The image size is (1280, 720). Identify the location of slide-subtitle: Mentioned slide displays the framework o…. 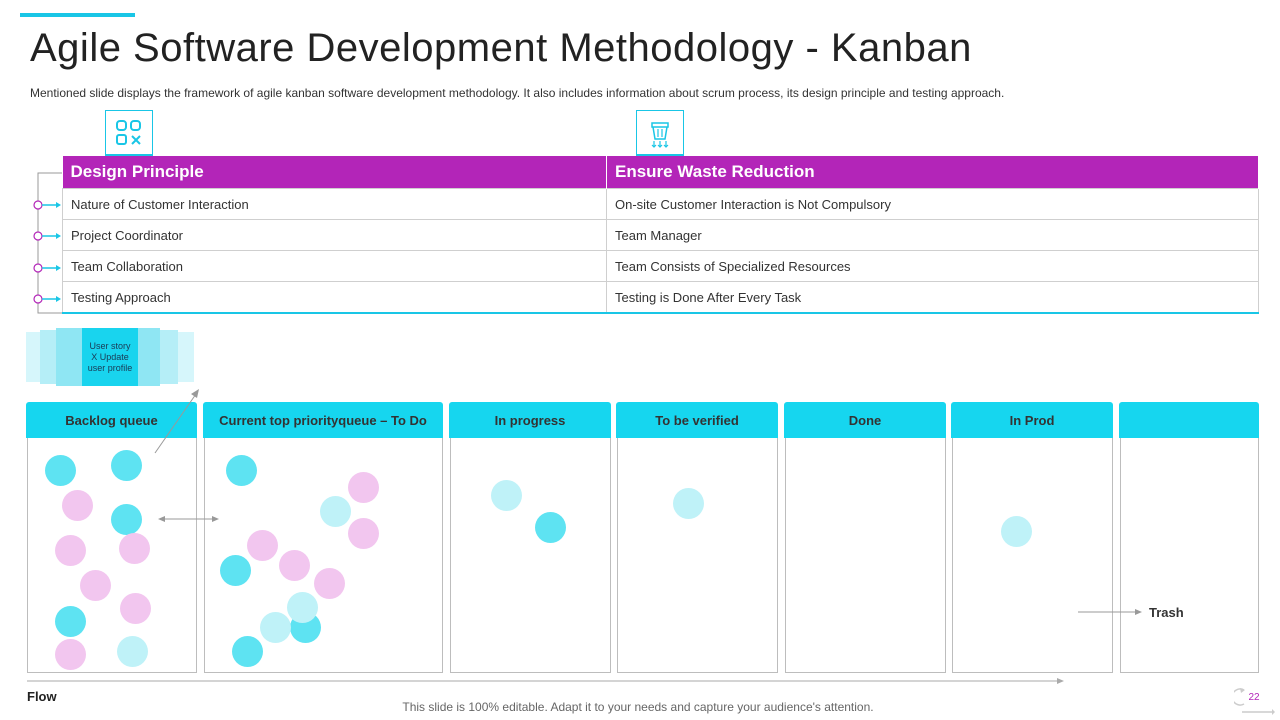
(517, 93).